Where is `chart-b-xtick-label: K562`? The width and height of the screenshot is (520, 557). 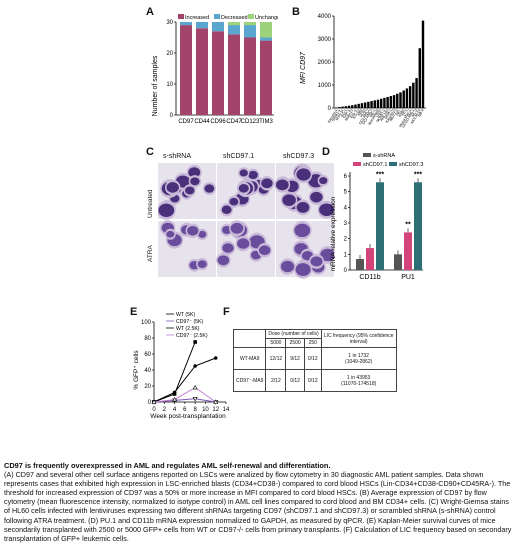 chart-b-xtick-label: K562 is located at coordinates (402, 113).